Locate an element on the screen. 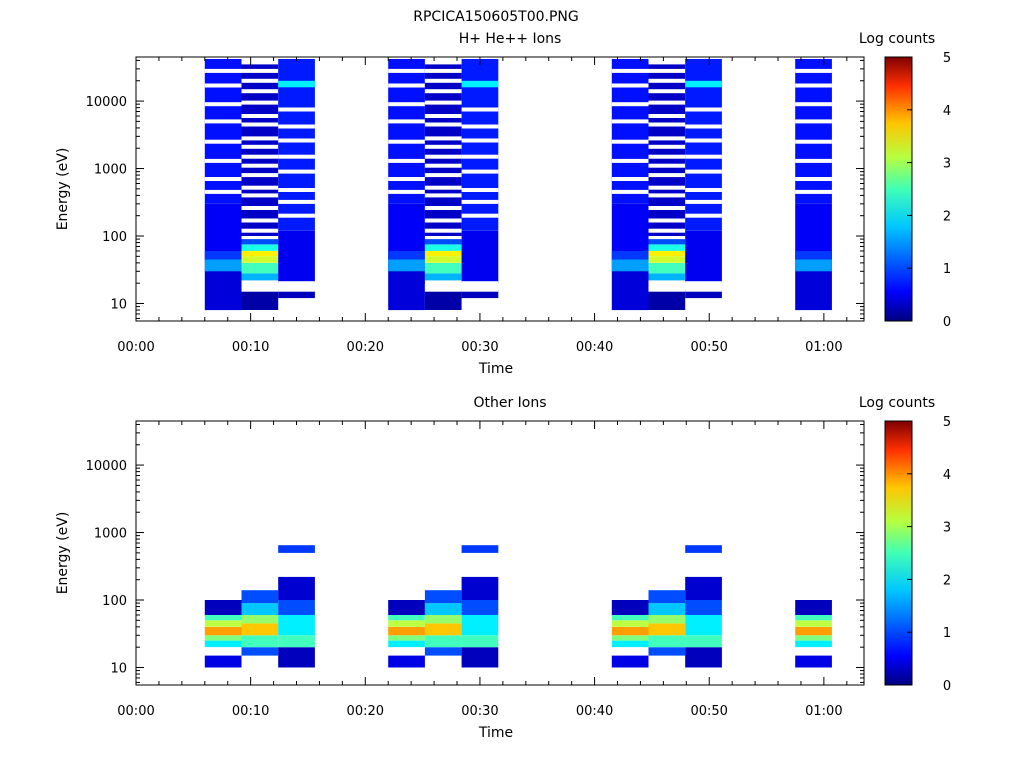 This screenshot has height=768, width=1024. colorbar-label: Log counts is located at coordinates (897, 403).